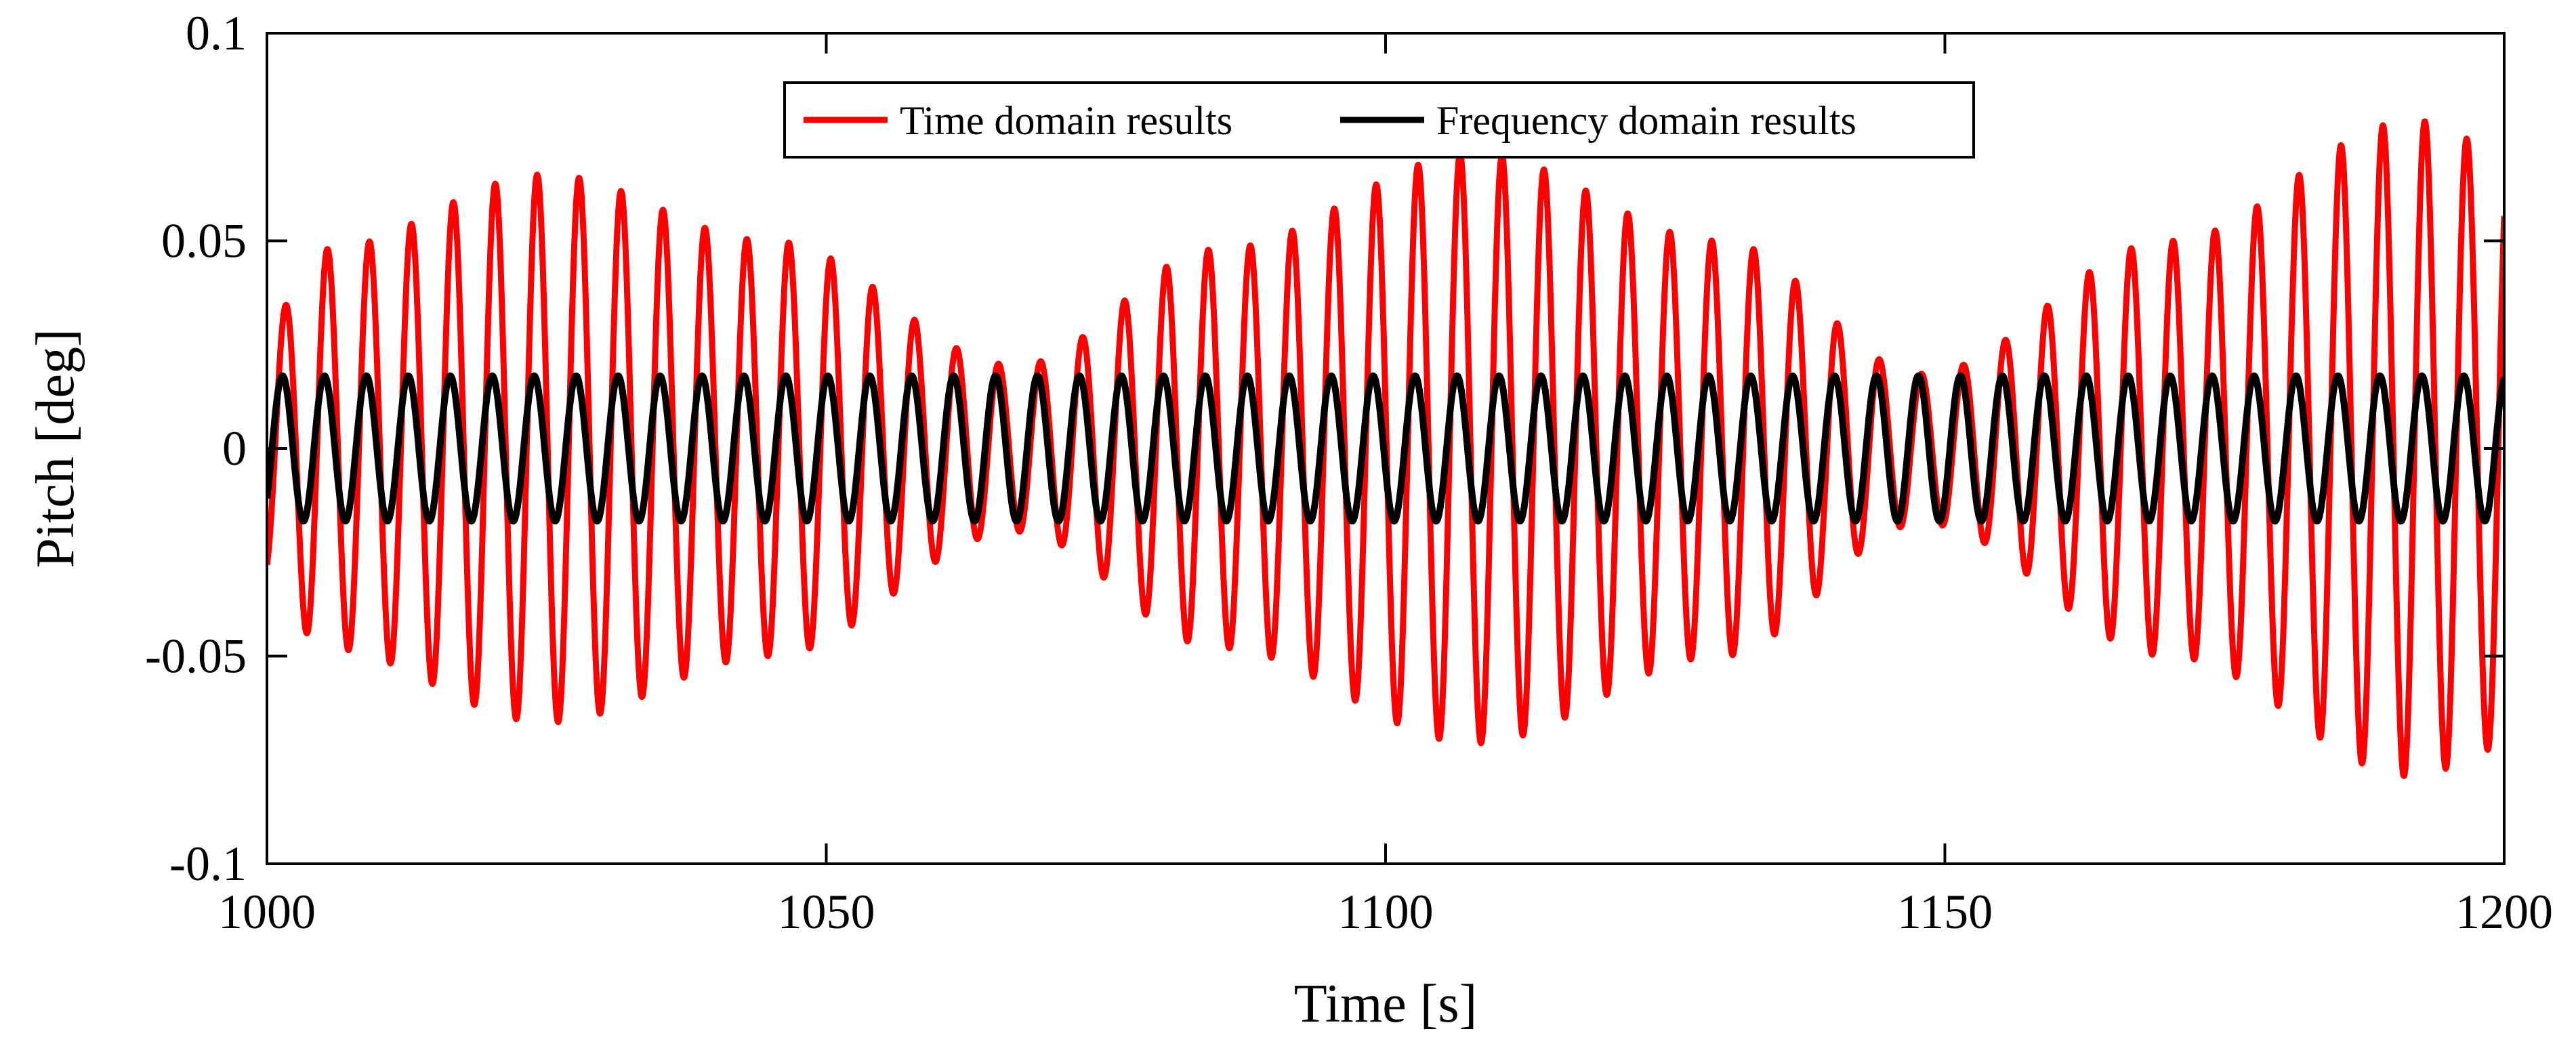  I want to click on y-tick-label: 0, so click(234, 448).